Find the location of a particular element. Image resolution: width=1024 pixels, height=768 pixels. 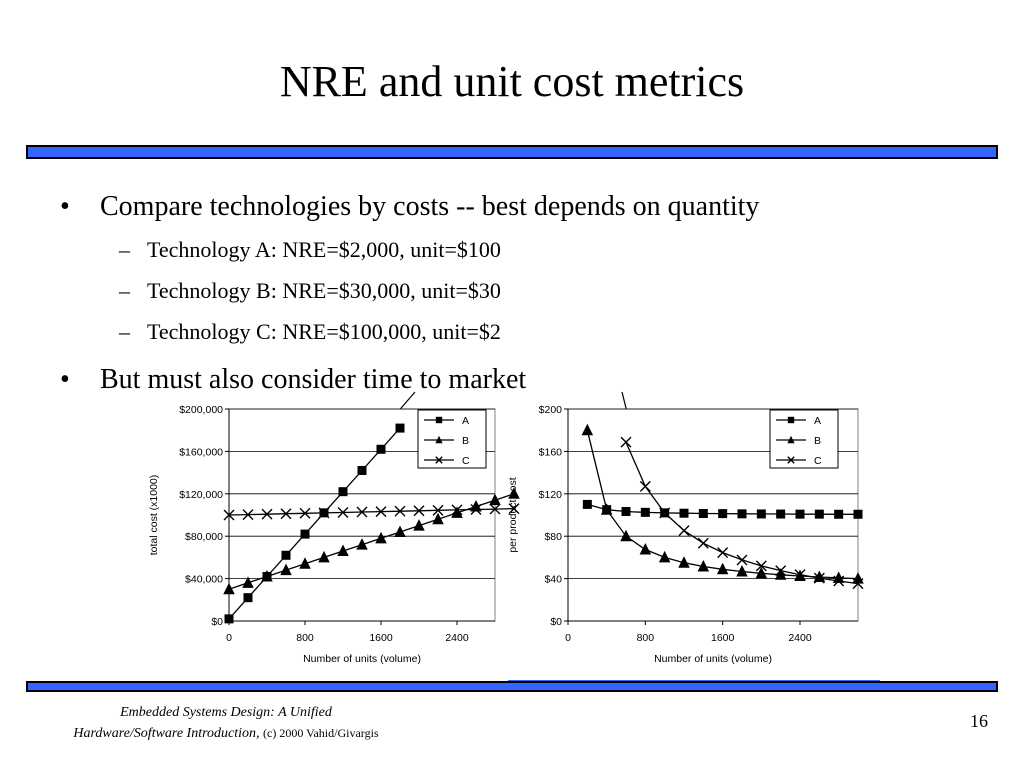

sub-bullet-text: Technology B: NRE=$30,000, unit=$30 is located at coordinates (324, 290).